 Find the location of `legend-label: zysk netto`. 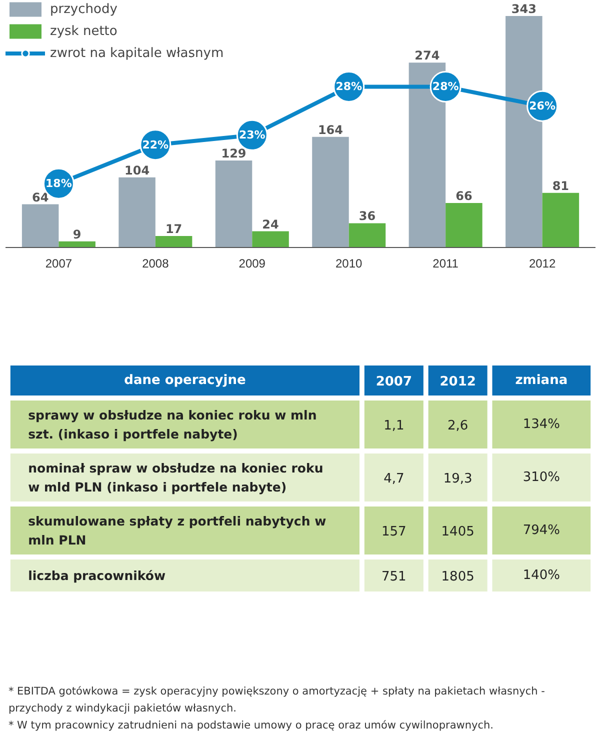

legend-label: zysk netto is located at coordinates (84, 31).